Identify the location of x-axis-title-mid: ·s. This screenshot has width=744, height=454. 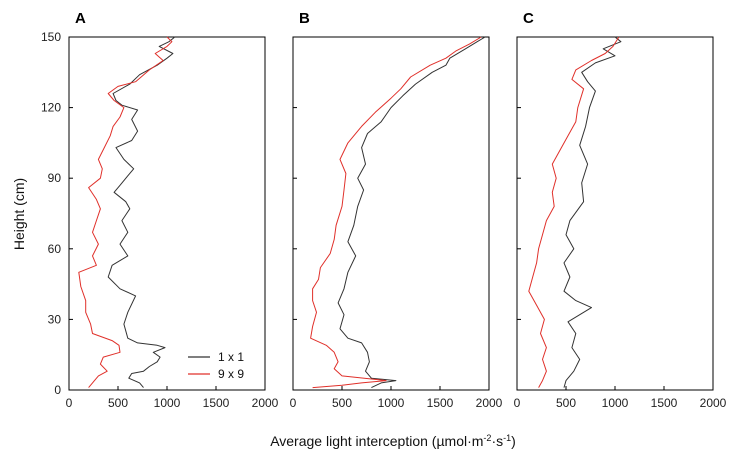
(497, 441).